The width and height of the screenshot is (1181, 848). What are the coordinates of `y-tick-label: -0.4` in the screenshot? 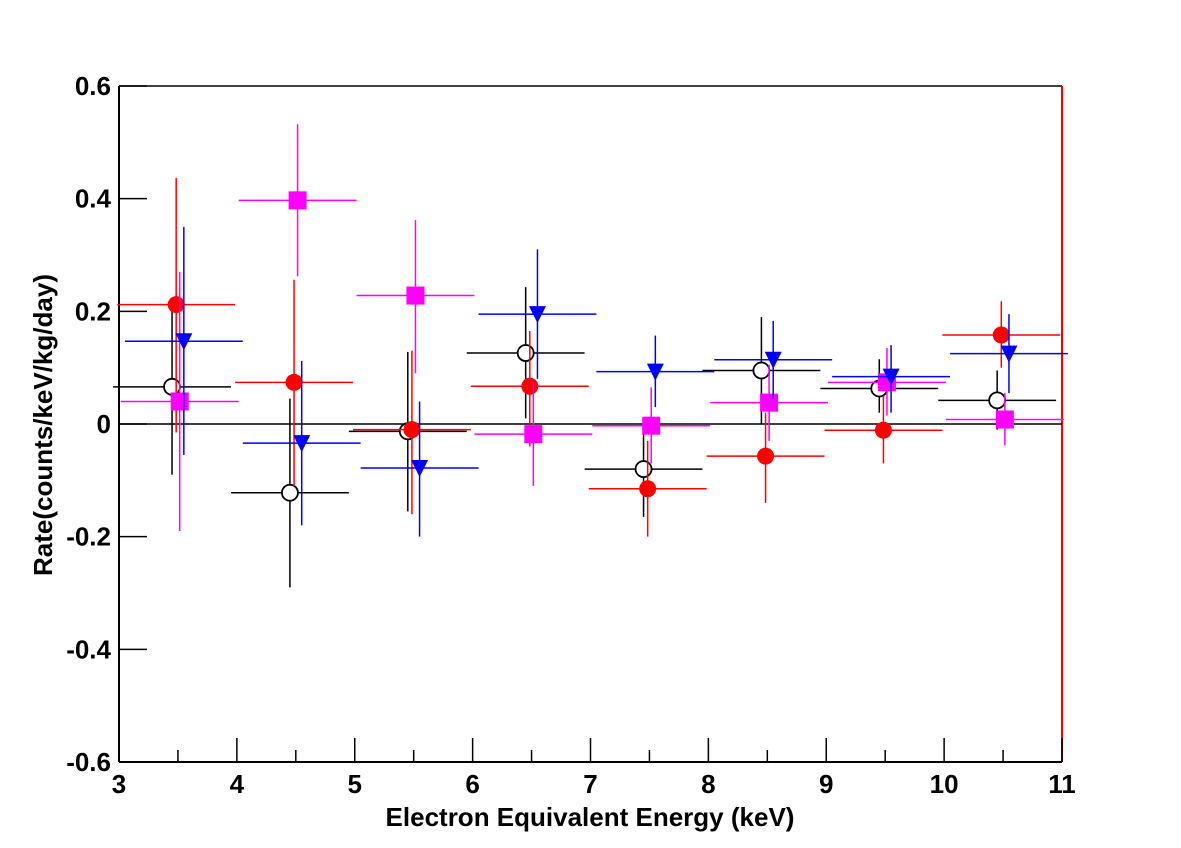 It's located at (88, 649).